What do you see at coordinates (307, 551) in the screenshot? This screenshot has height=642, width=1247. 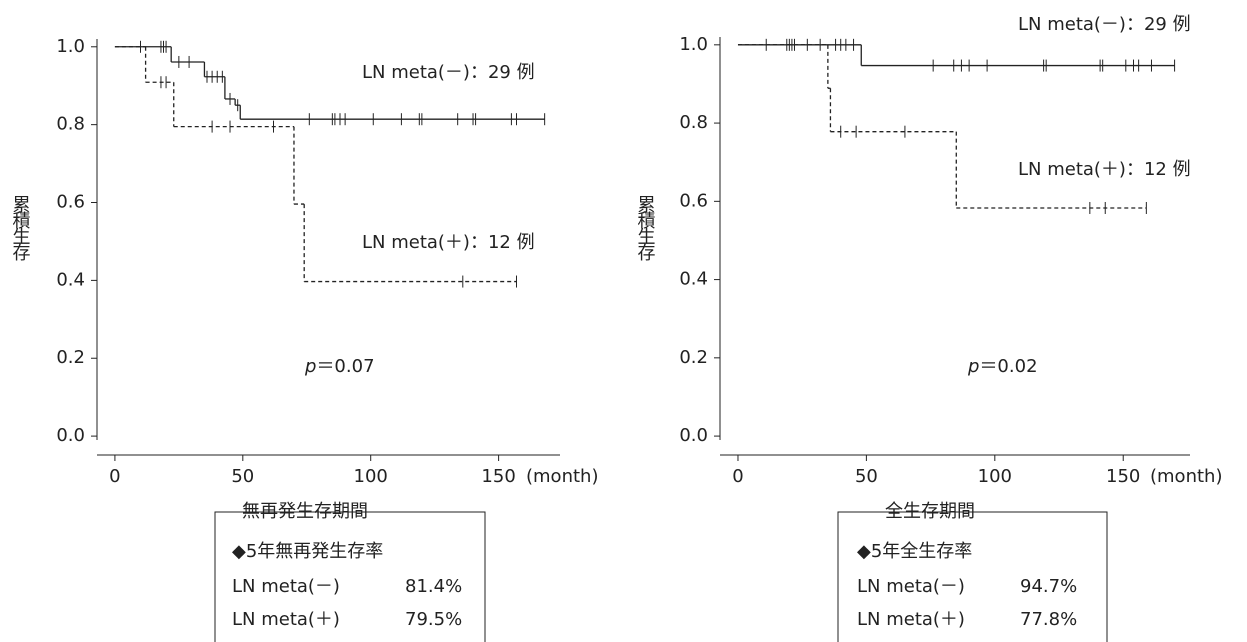 I see `summary-title: ◆5年無再発生存率` at bounding box center [307, 551].